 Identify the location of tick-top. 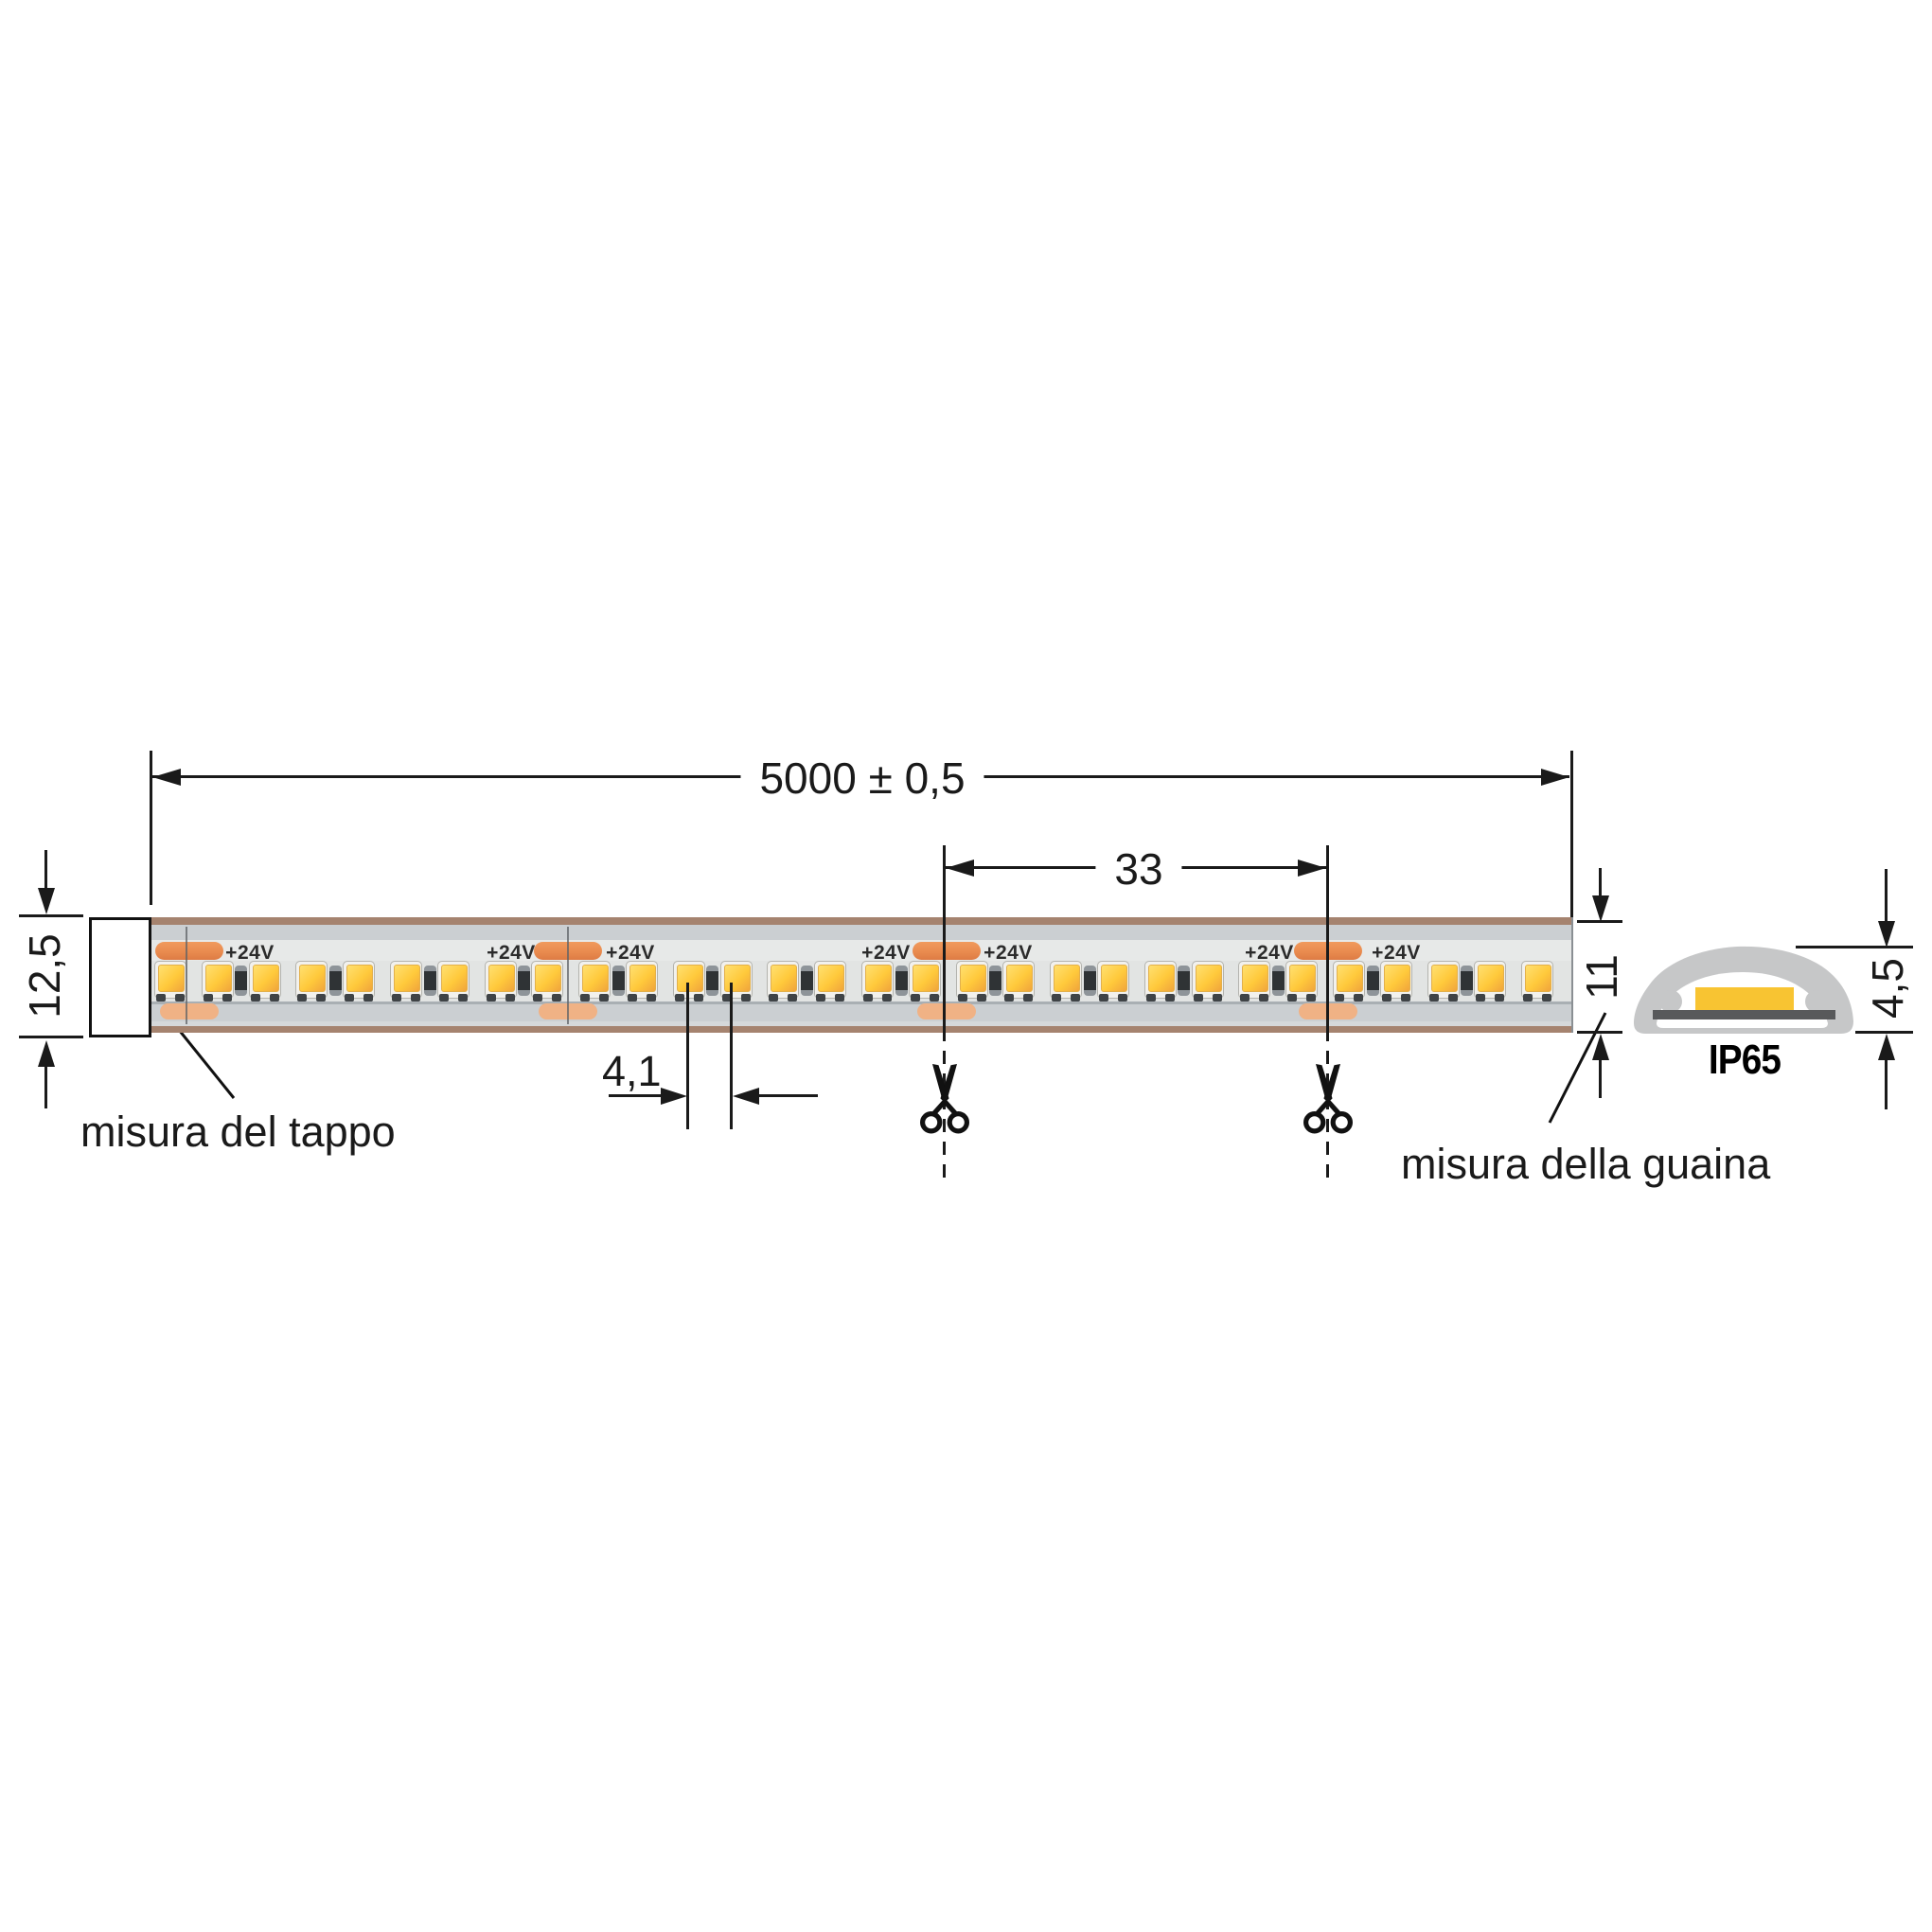
(51, 915).